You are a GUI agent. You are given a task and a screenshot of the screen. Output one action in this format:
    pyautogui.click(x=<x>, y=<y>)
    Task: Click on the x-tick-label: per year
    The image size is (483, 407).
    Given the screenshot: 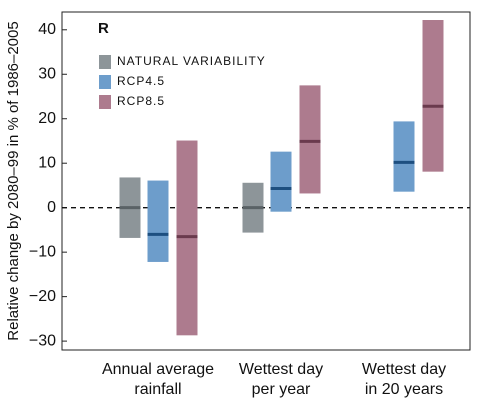 What is the action you would take?
    pyautogui.click(x=281, y=389)
    